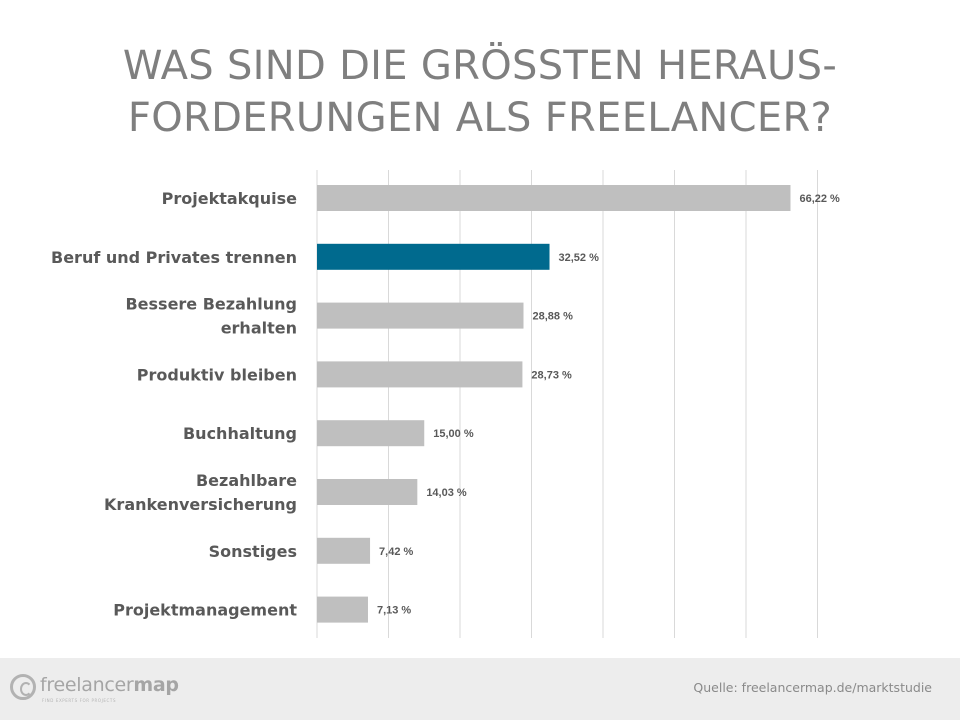  What do you see at coordinates (579, 258) in the screenshot?
I see `data-label: 32,52 %` at bounding box center [579, 258].